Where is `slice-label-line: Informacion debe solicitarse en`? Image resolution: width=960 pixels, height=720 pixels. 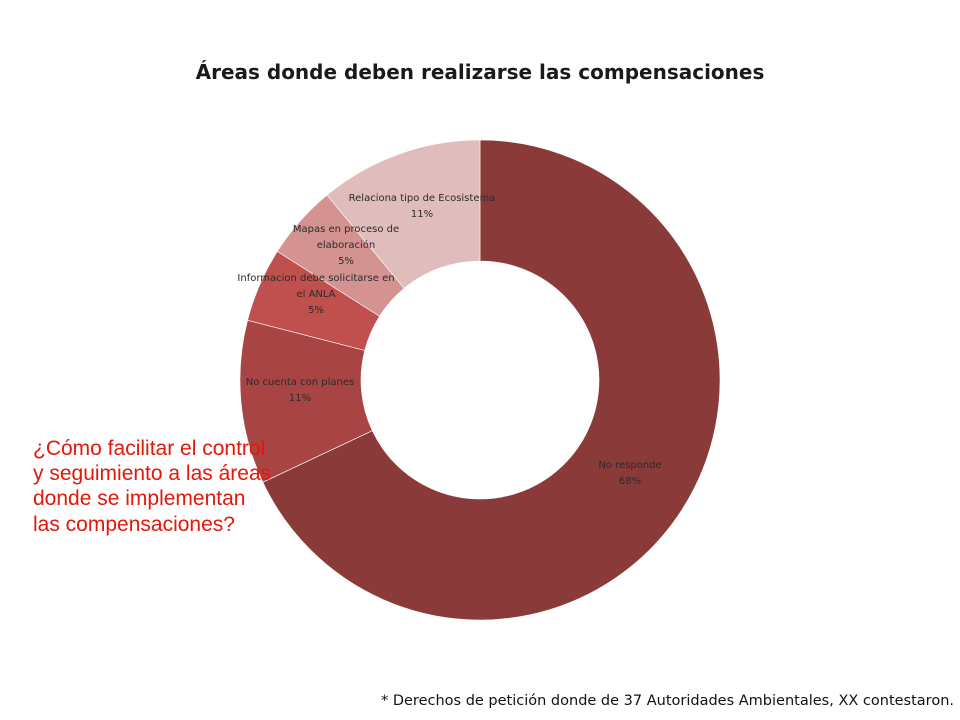
slice-label-line: Informacion debe solicitarse en is located at coordinates (315, 278).